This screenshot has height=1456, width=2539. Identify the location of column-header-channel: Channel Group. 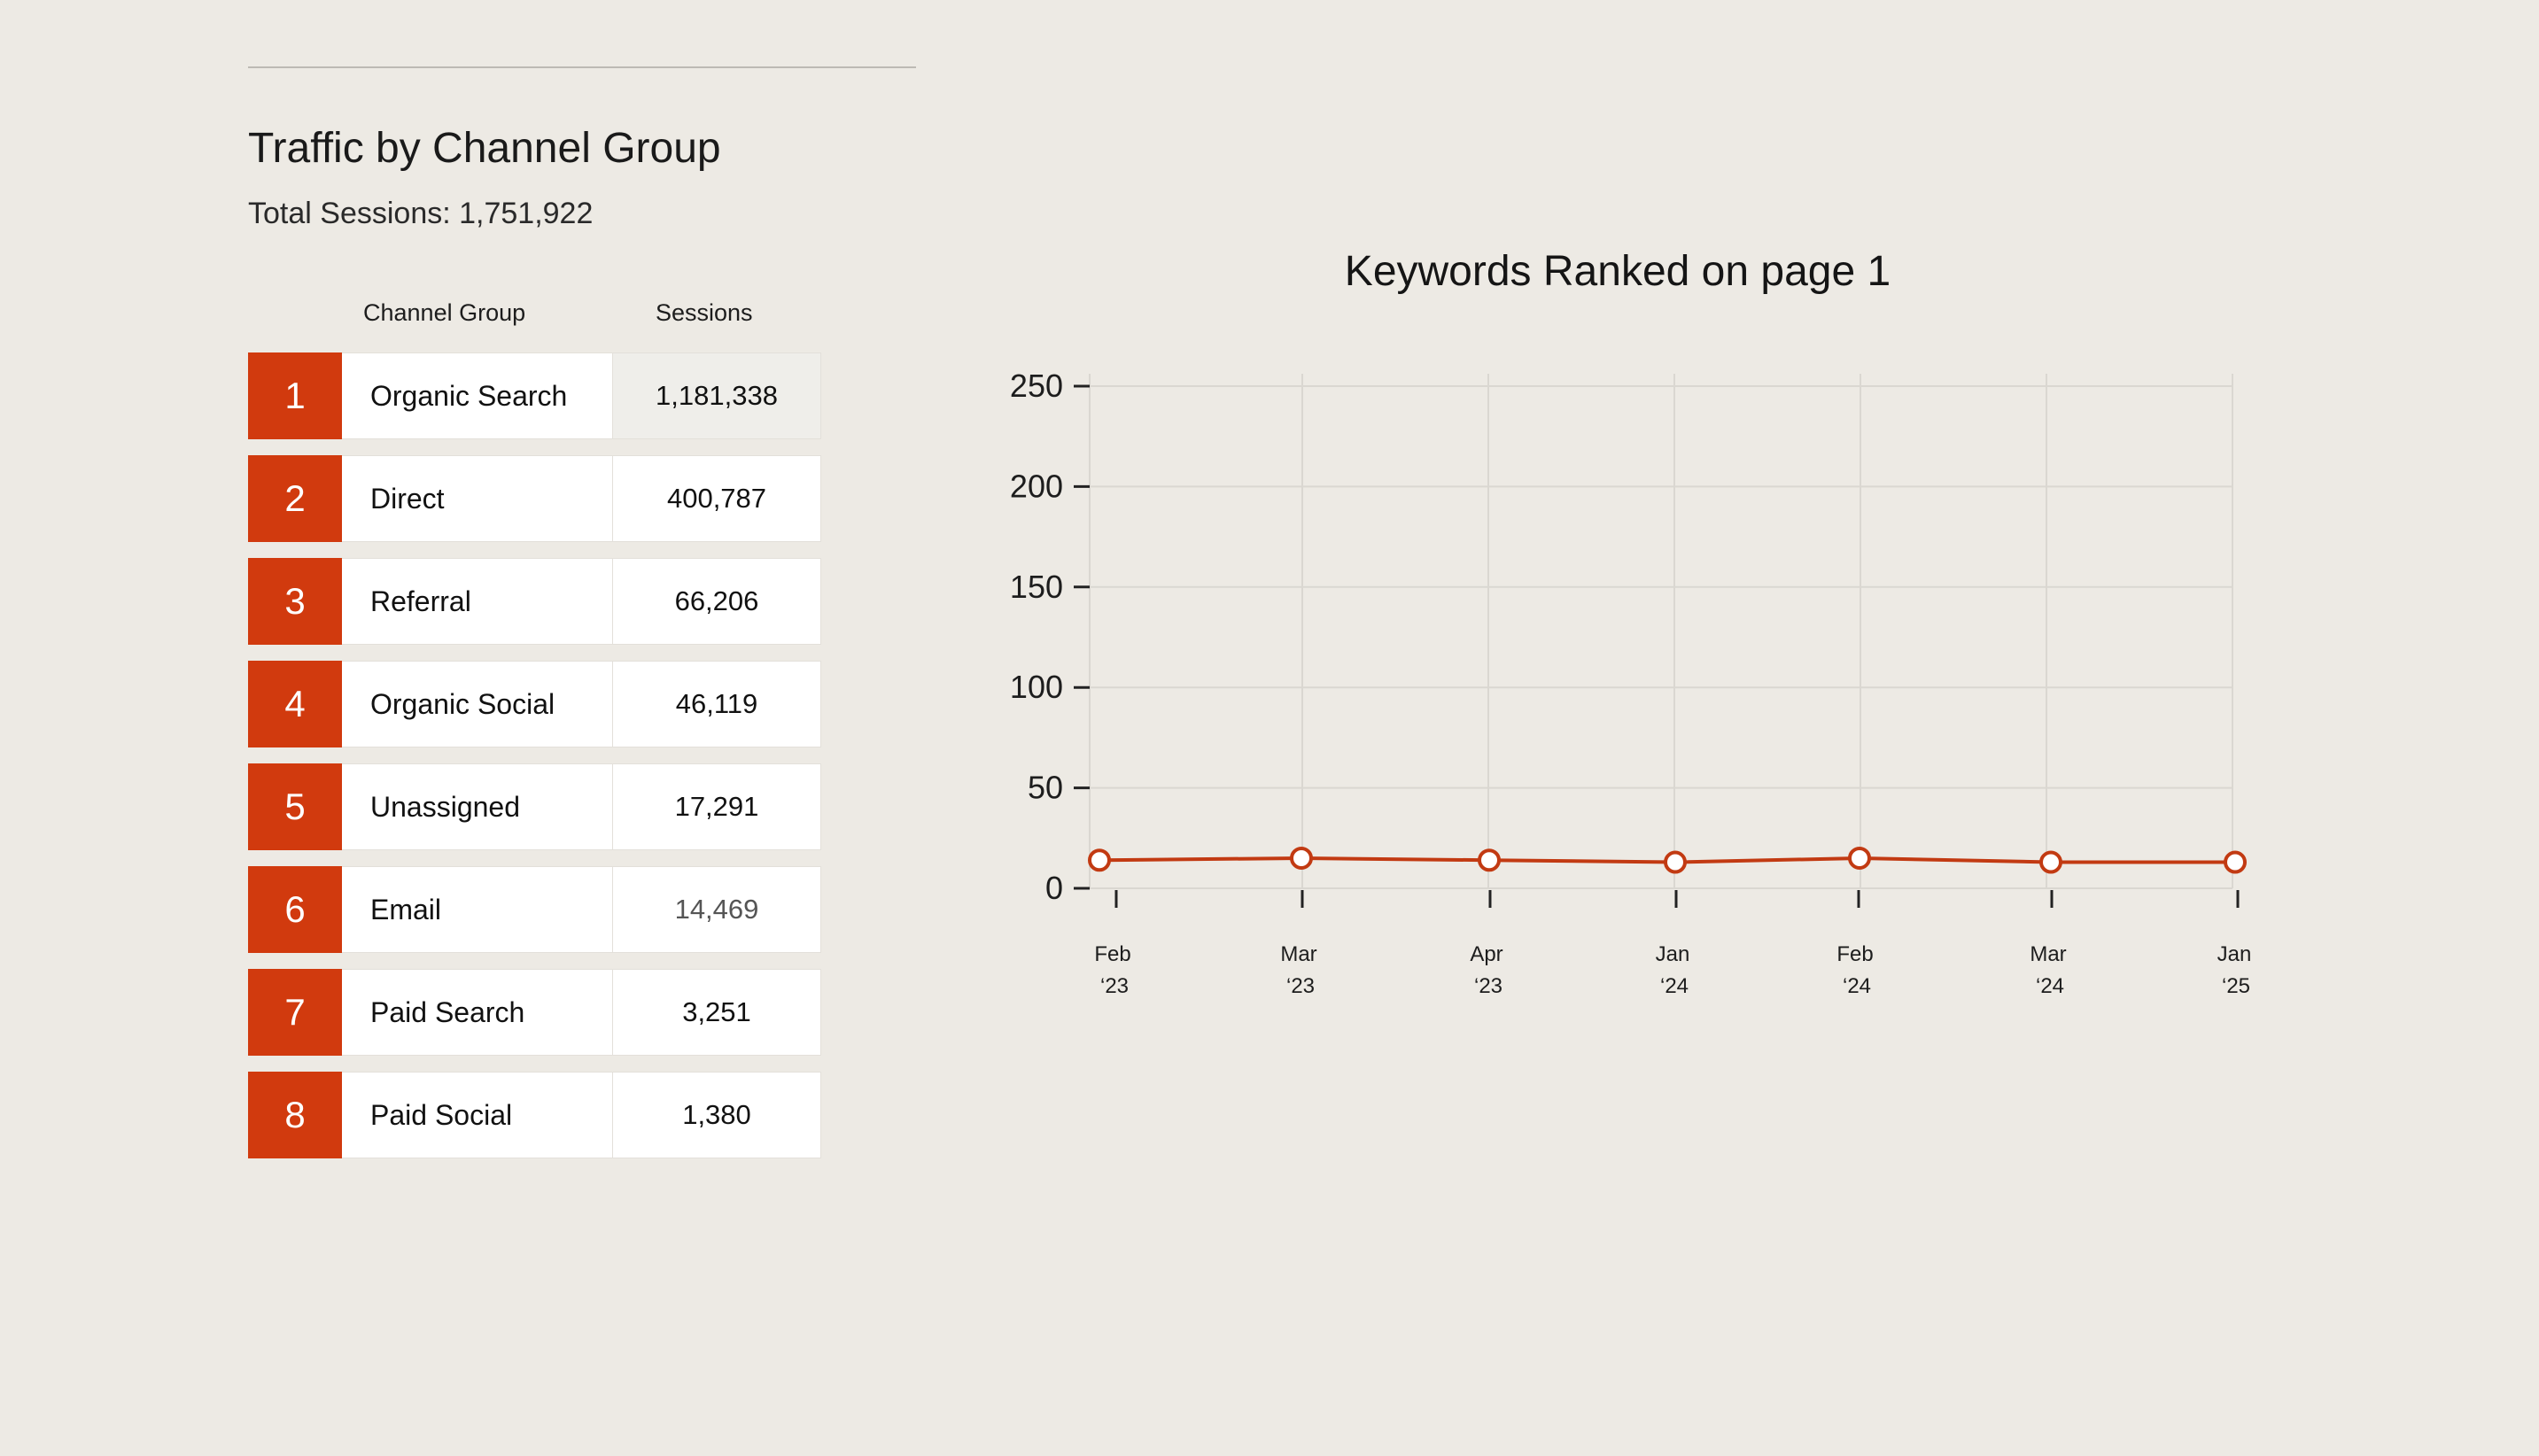
(444, 312).